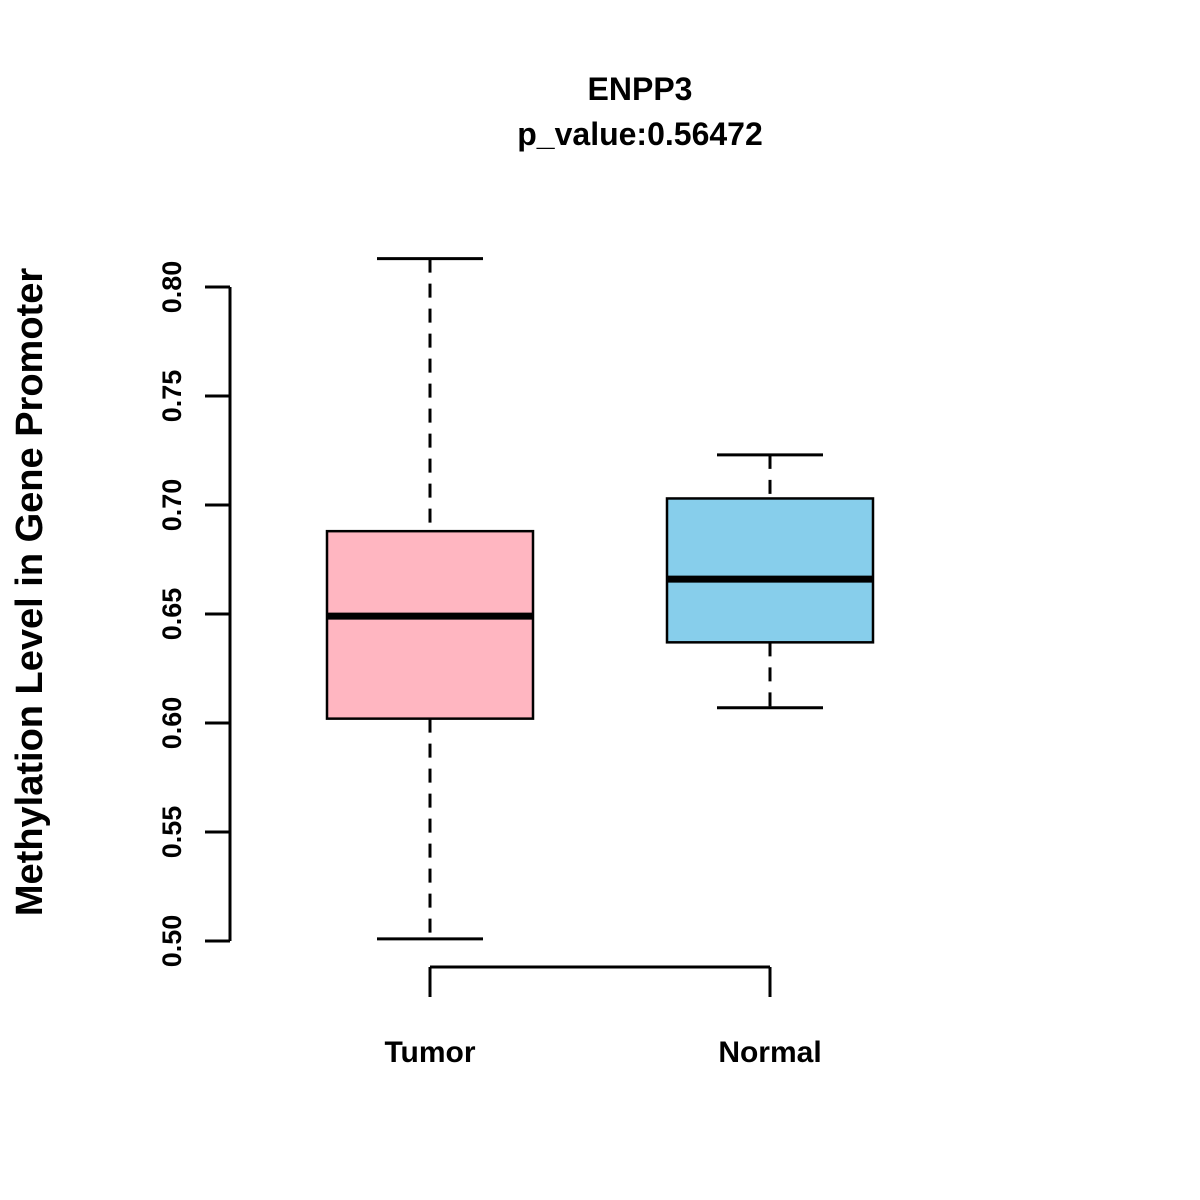  What do you see at coordinates (172, 832) in the screenshot?
I see `y-tick-label: 0.55` at bounding box center [172, 832].